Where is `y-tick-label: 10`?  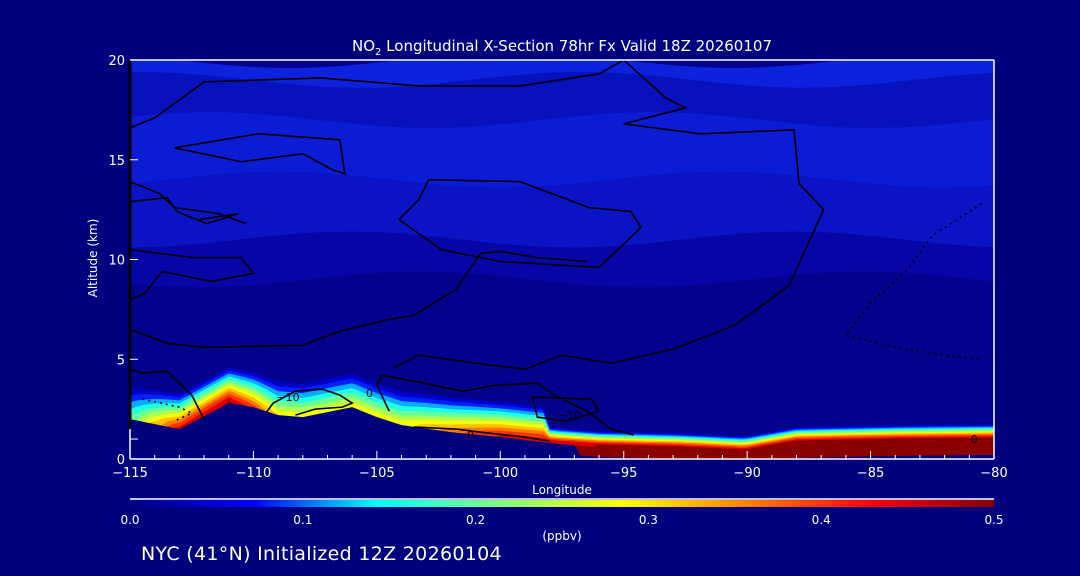
y-tick-label: 10 is located at coordinates (116, 261).